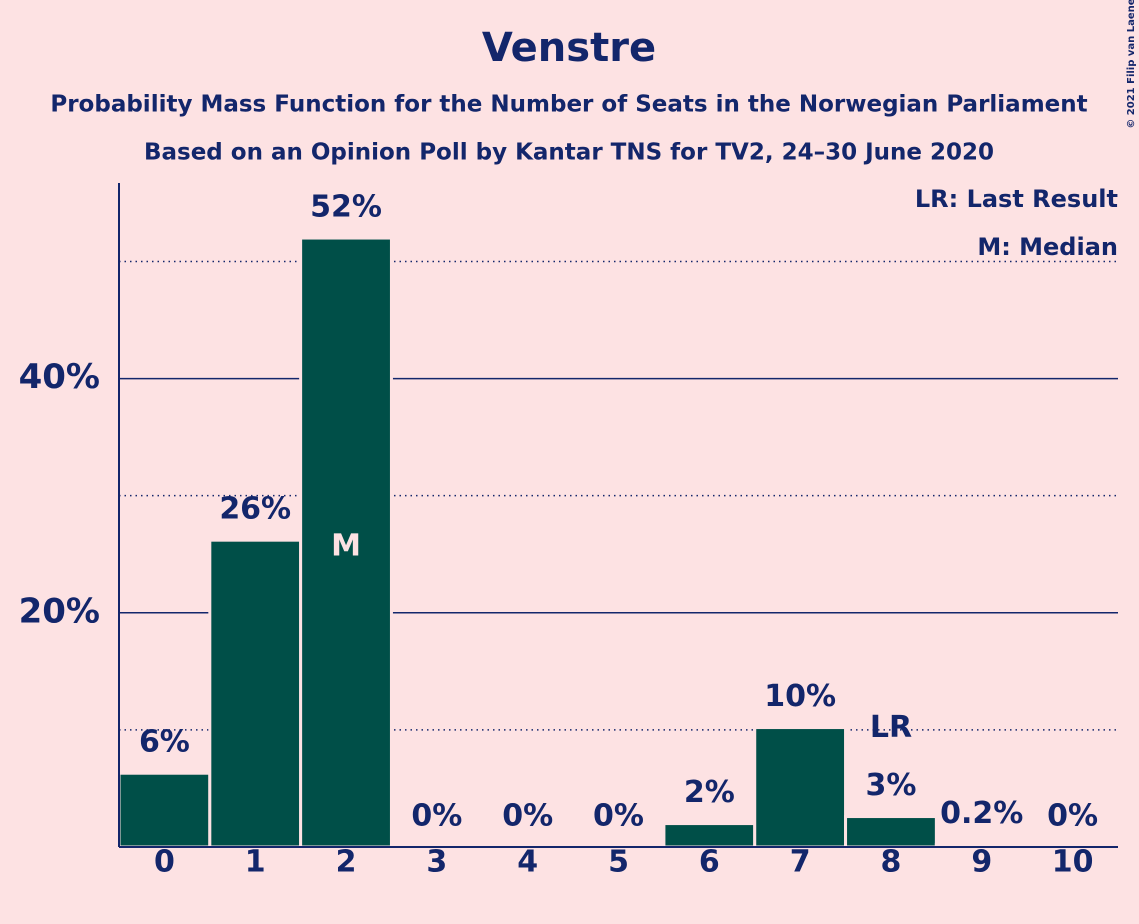 This screenshot has height=924, width=1139. What do you see at coordinates (800, 862) in the screenshot?
I see `x-tick-label: 7` at bounding box center [800, 862].